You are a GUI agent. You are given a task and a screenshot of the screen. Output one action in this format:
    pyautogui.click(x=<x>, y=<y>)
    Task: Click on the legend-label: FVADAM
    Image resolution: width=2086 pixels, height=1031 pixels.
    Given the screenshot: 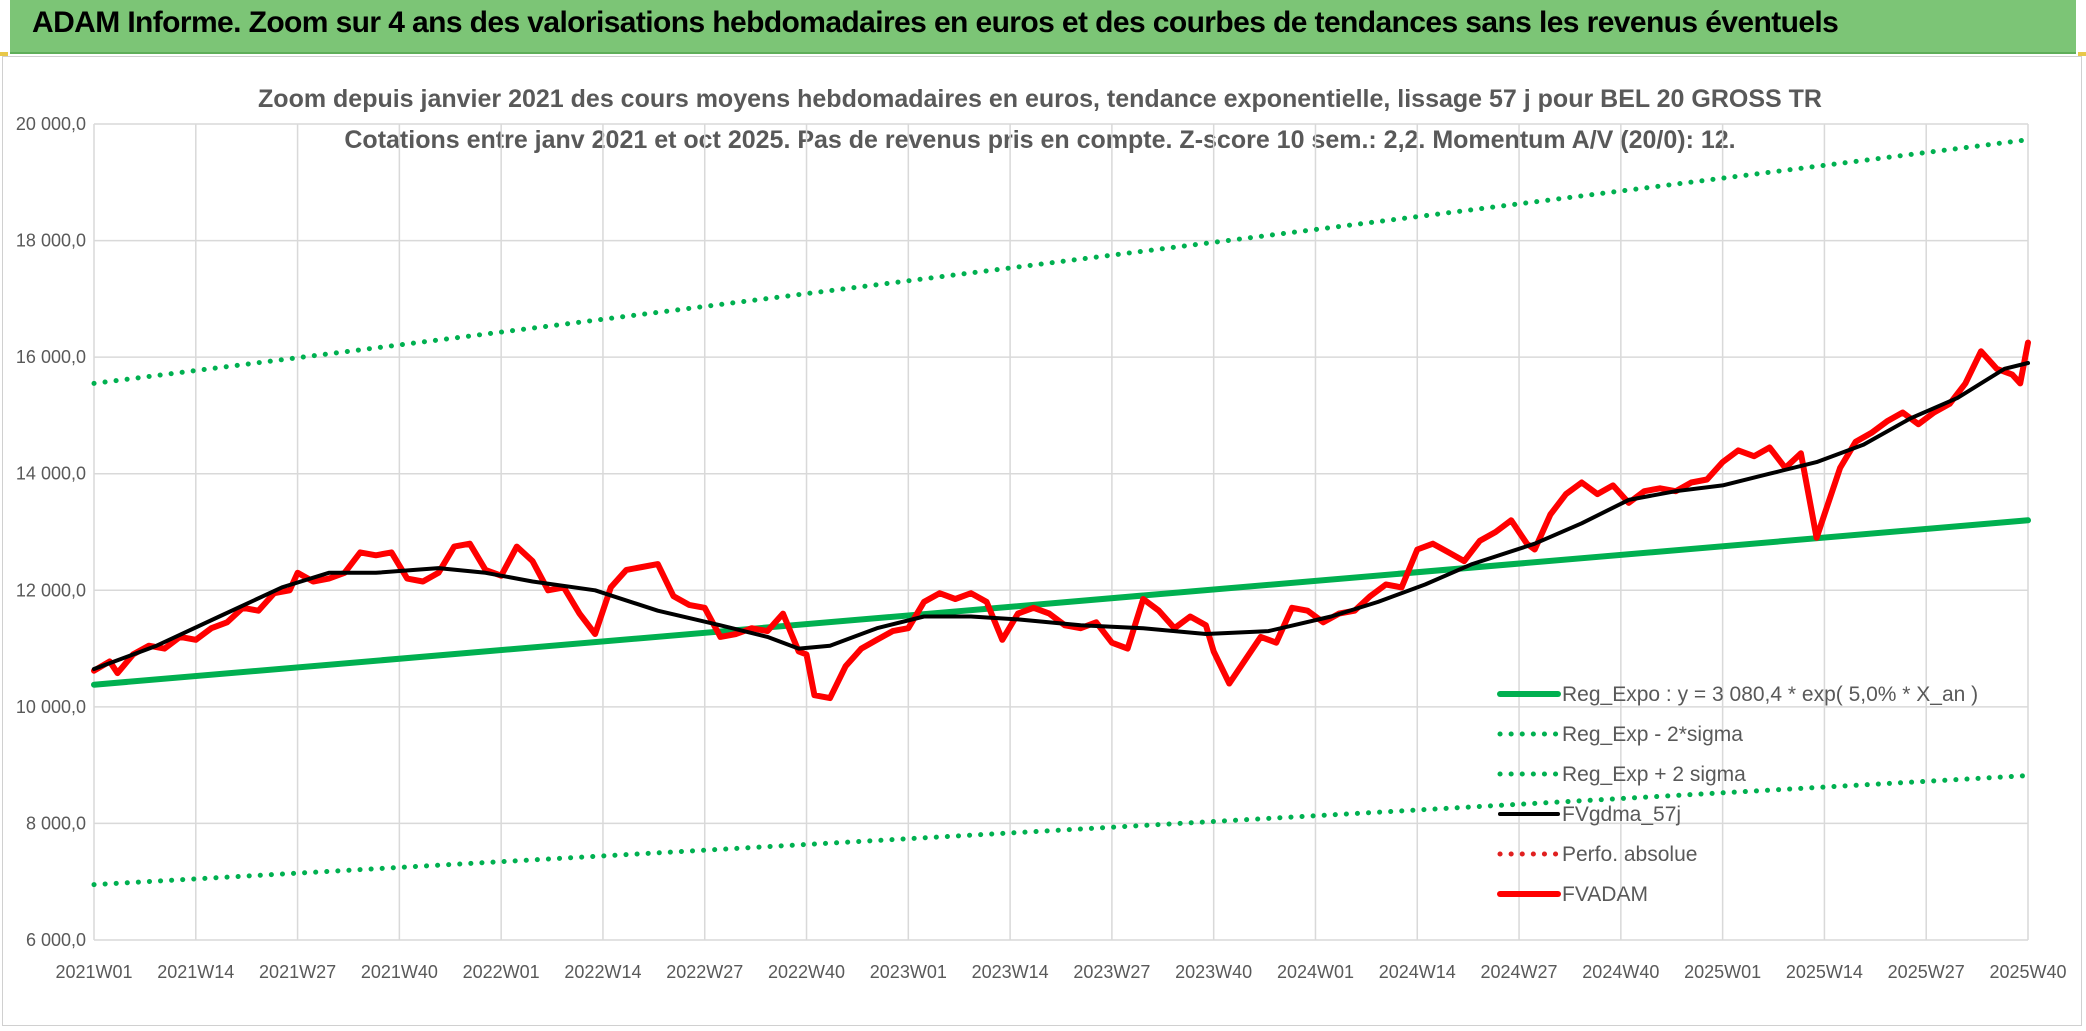 What is the action you would take?
    pyautogui.click(x=1605, y=894)
    